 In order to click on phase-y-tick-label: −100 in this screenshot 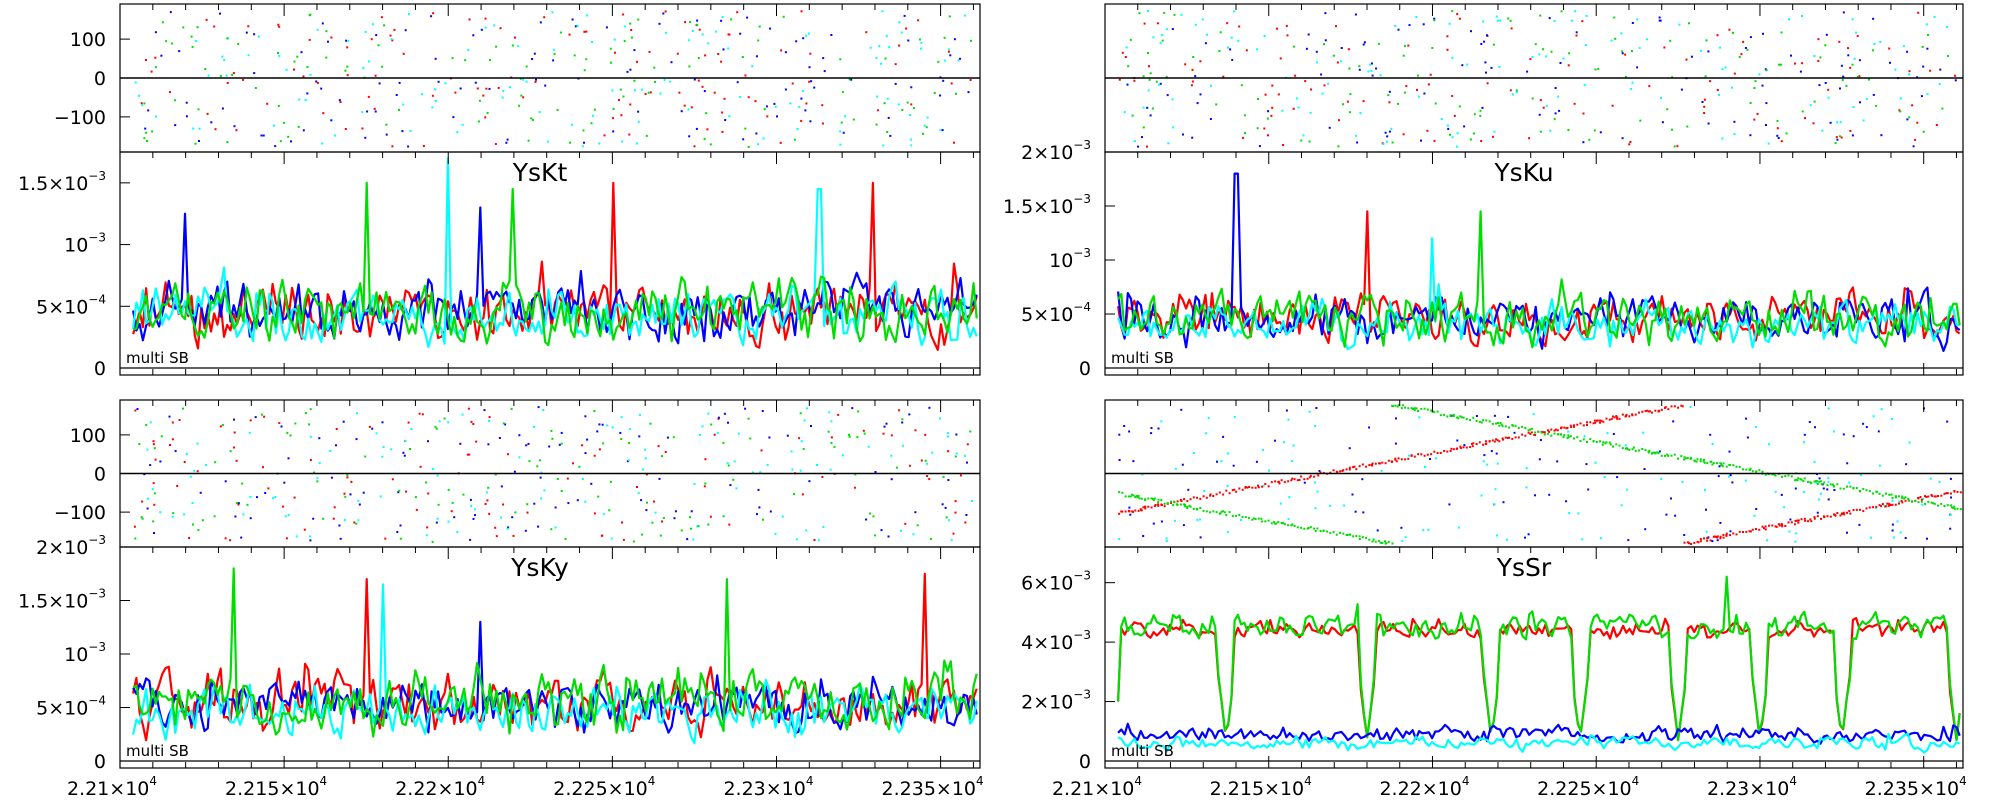, I will do `click(80, 118)`.